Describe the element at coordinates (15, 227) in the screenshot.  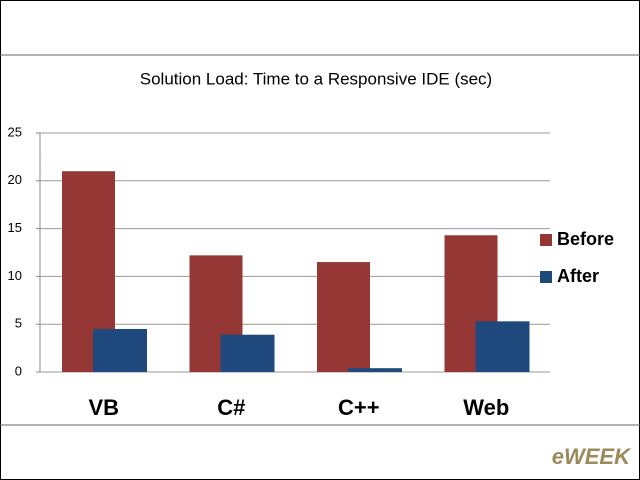
I see `y-tick-label: 15` at that location.